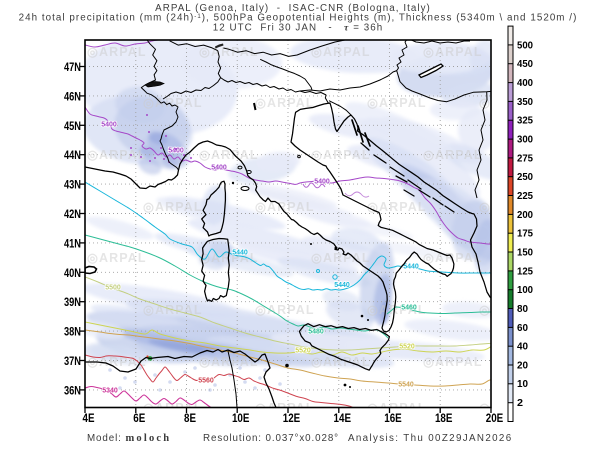 This screenshot has width=600, height=450. I want to click on svg-text: 125, so click(525, 271).